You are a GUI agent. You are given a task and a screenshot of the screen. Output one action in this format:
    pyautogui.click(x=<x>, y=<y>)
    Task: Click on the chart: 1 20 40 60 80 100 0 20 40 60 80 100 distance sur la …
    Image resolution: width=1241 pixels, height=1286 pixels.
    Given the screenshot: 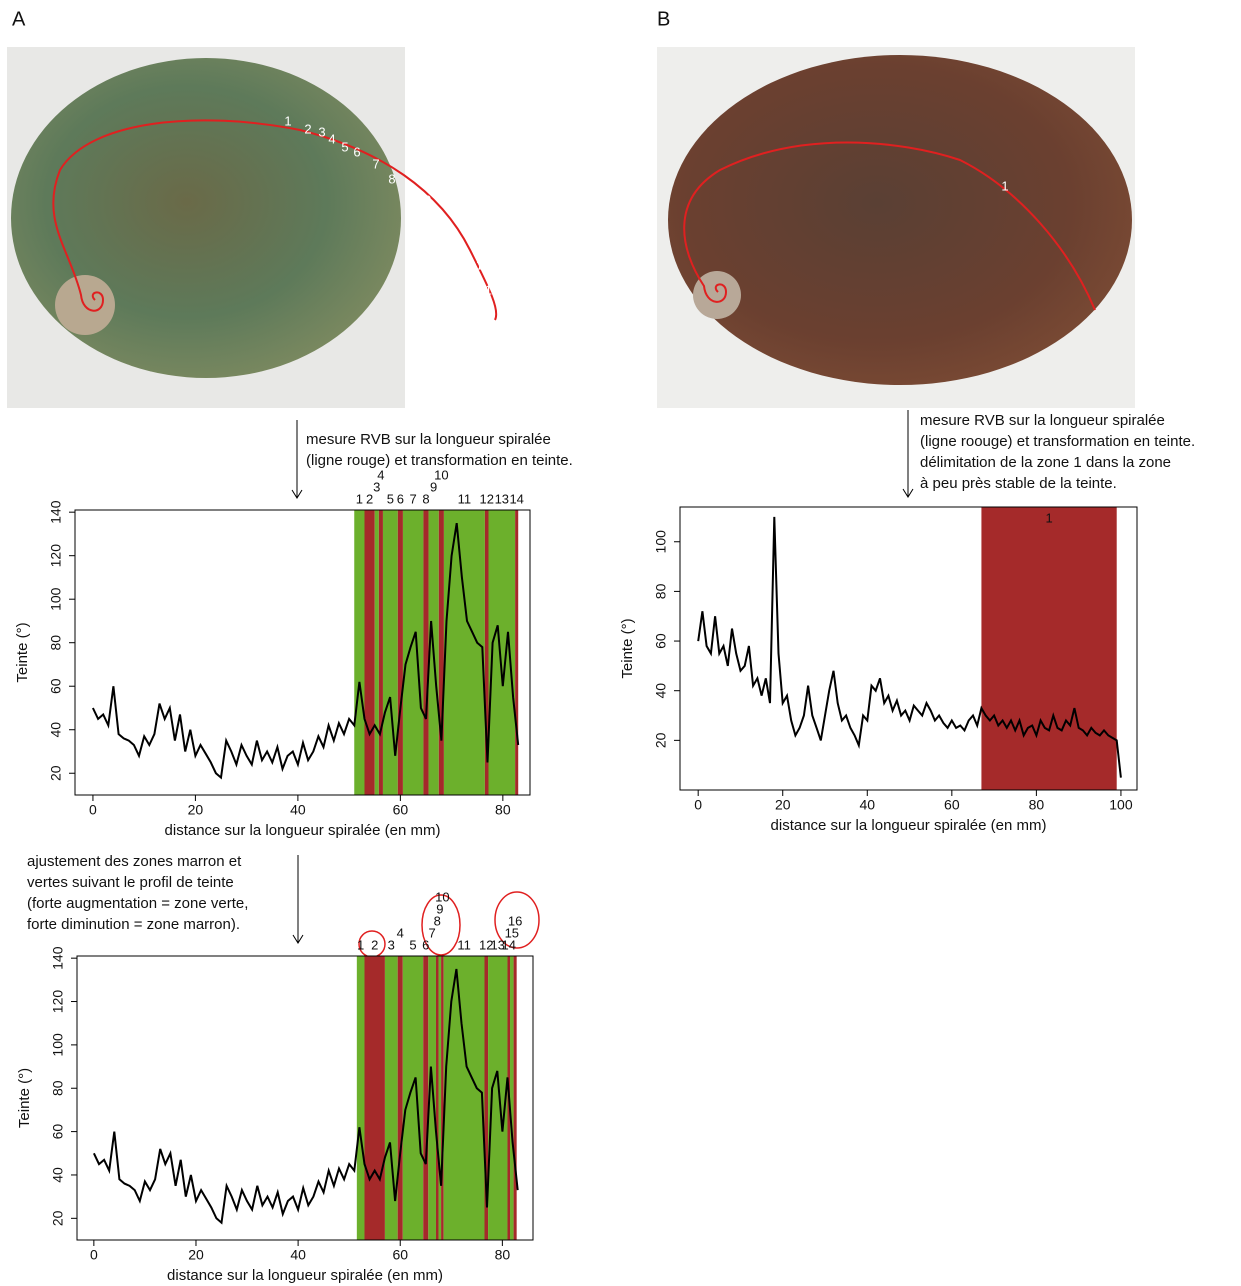 What is the action you would take?
    pyautogui.click(x=878, y=670)
    